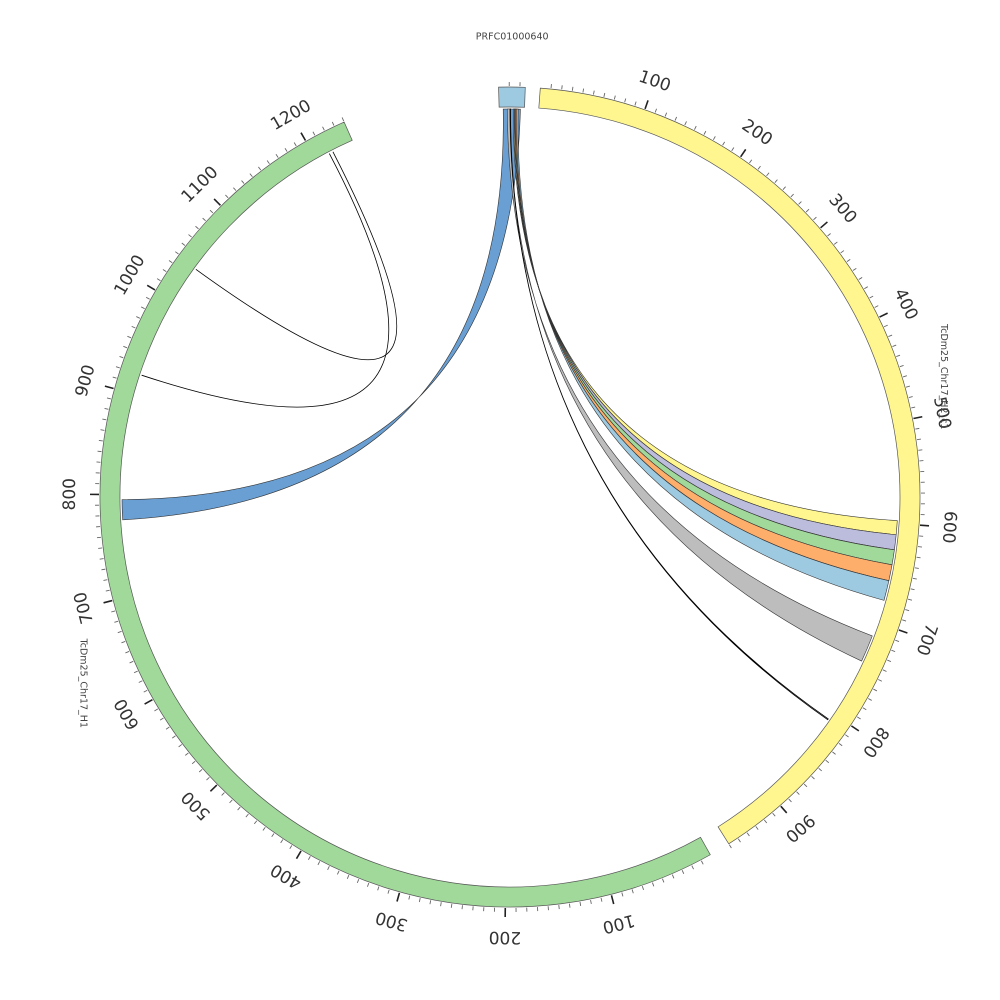 The width and height of the screenshot is (1000, 1000). What do you see at coordinates (512, 37) in the screenshot?
I see `prfc-sequence-label: PRFC01000640` at bounding box center [512, 37].